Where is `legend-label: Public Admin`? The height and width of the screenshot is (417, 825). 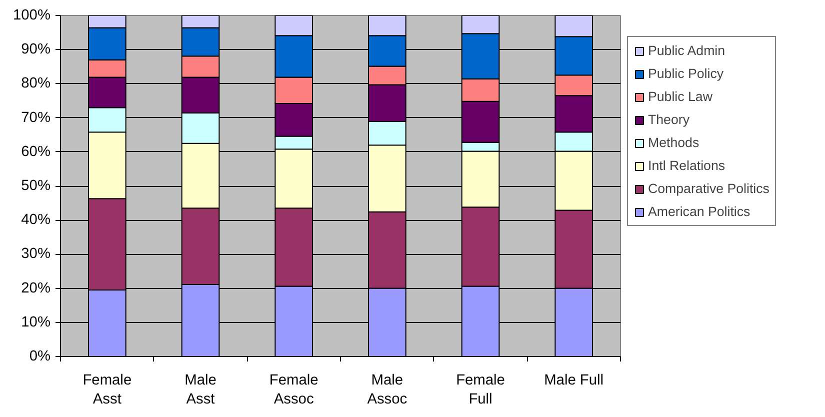 legend-label: Public Admin is located at coordinates (687, 50).